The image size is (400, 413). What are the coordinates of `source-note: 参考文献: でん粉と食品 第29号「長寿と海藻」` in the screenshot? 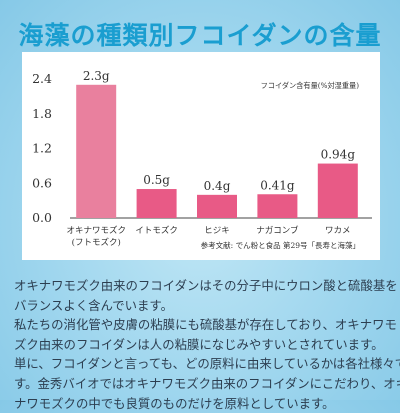 It's located at (280, 245).